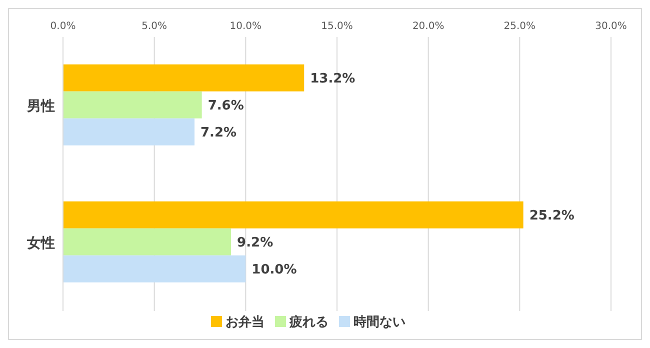 The width and height of the screenshot is (650, 348). I want to click on data-label: 7.2%, so click(218, 132).